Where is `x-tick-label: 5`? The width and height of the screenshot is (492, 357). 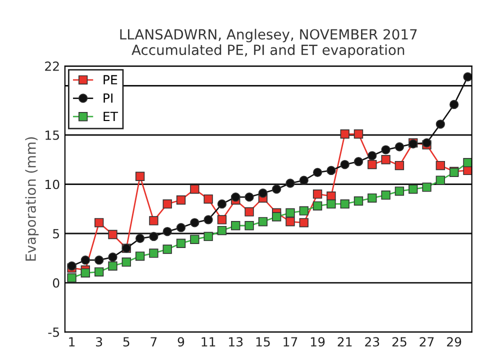
x-tick-label: 5 is located at coordinates (126, 342).